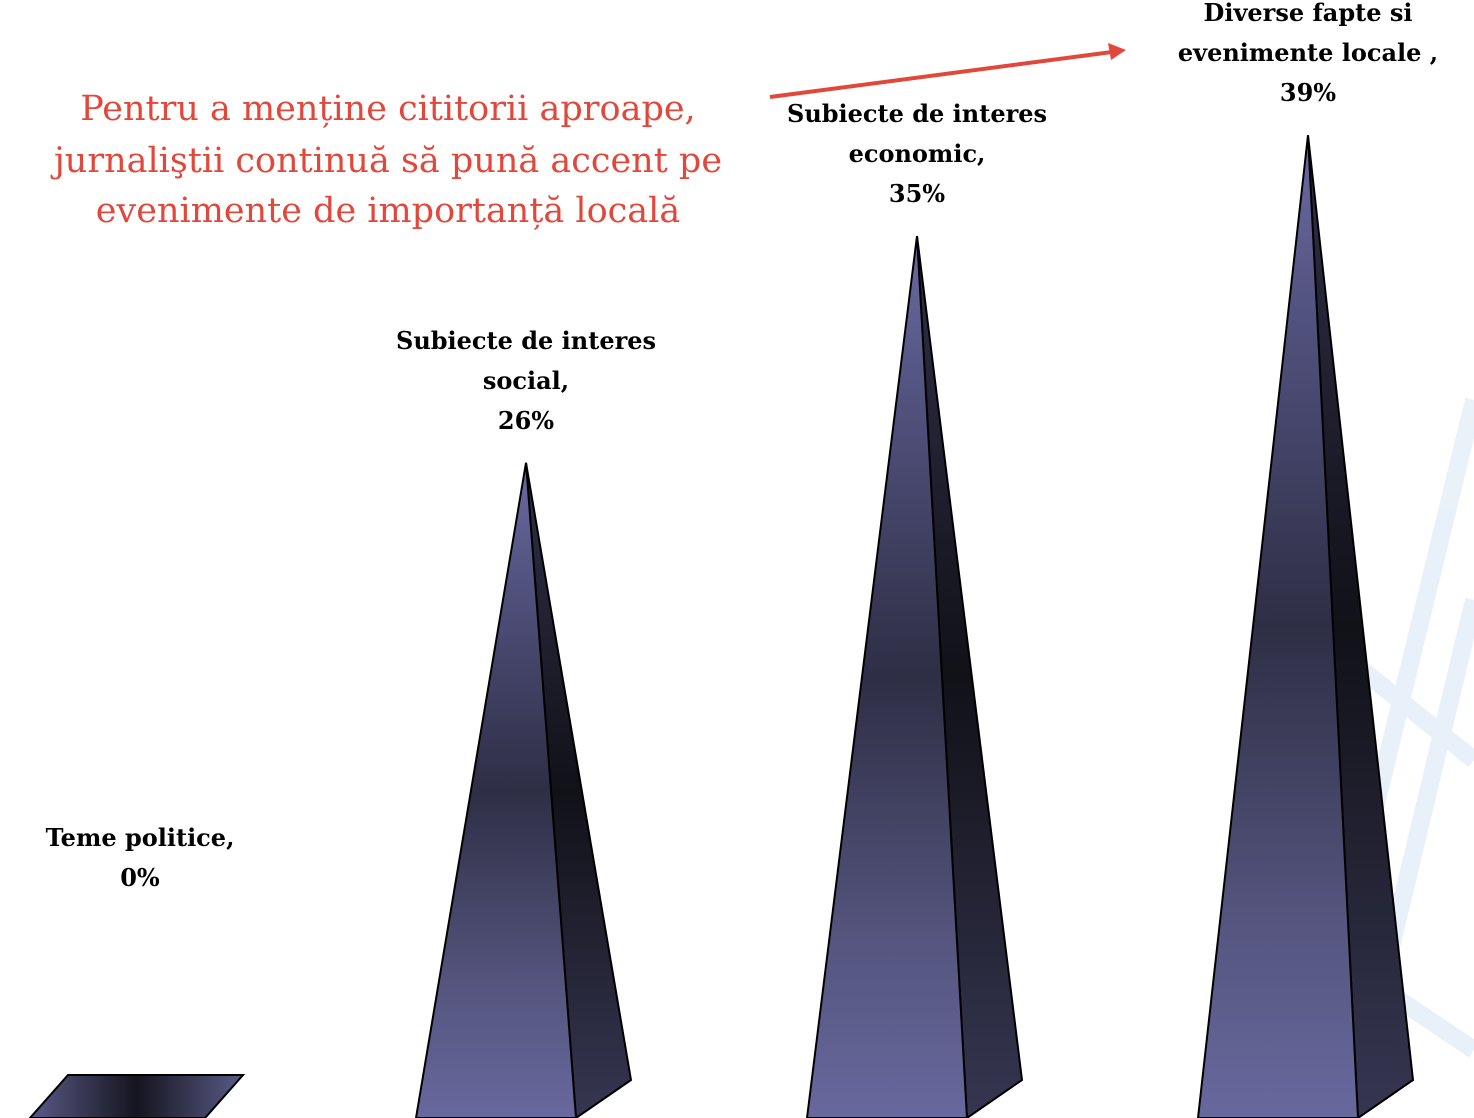  Describe the element at coordinates (386, 161) in the screenshot. I see `annotation: jurnaliştii continuă să pună accent pe` at that location.